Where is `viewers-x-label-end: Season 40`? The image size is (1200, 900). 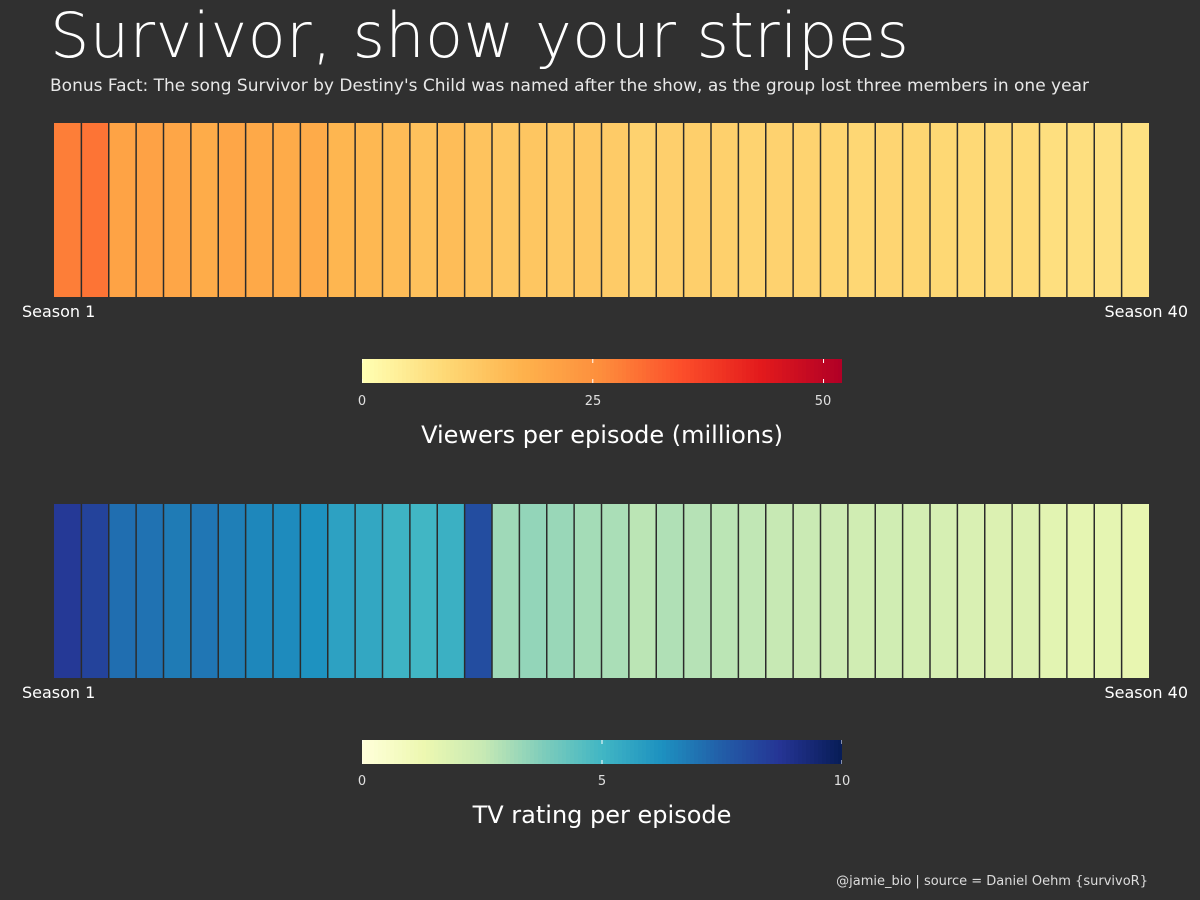
viewers-x-label-end: Season 40 is located at coordinates (1146, 311).